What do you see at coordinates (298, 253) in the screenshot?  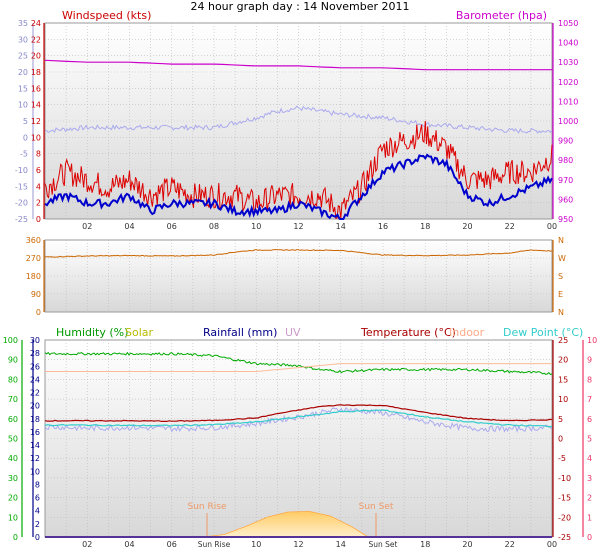 I see `series-wind-direction` at bounding box center [298, 253].